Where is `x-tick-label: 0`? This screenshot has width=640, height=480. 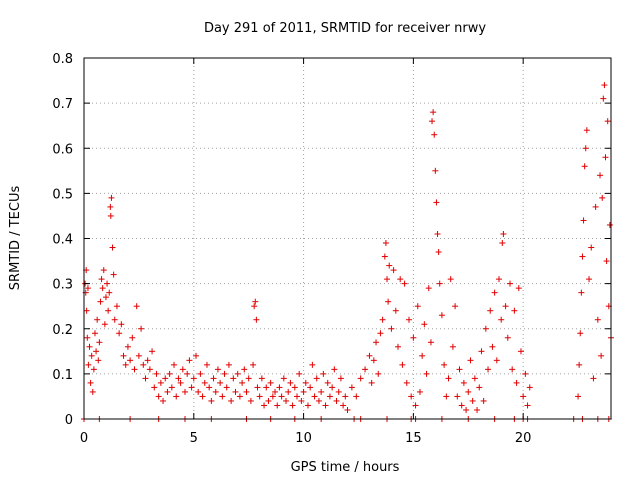 x-tick-label: 0 is located at coordinates (84, 438).